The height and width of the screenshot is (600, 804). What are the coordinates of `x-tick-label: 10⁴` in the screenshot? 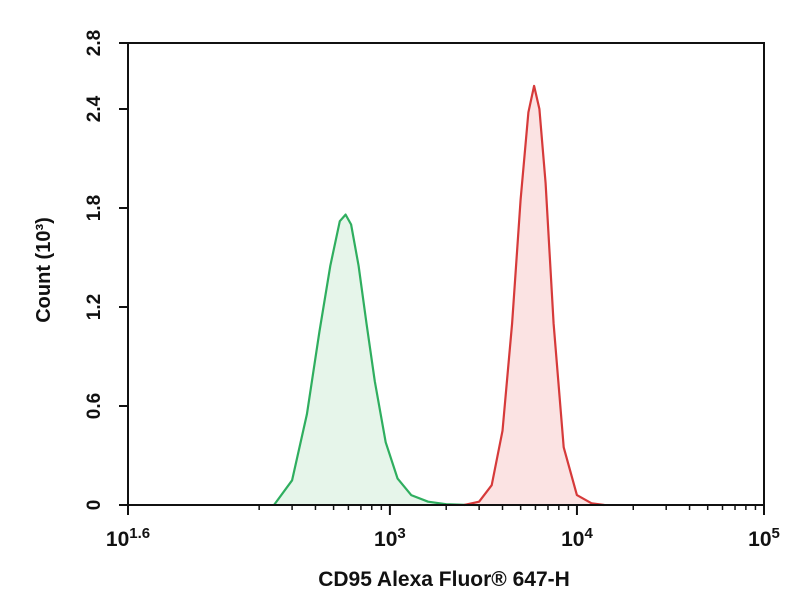 It's located at (577, 538).